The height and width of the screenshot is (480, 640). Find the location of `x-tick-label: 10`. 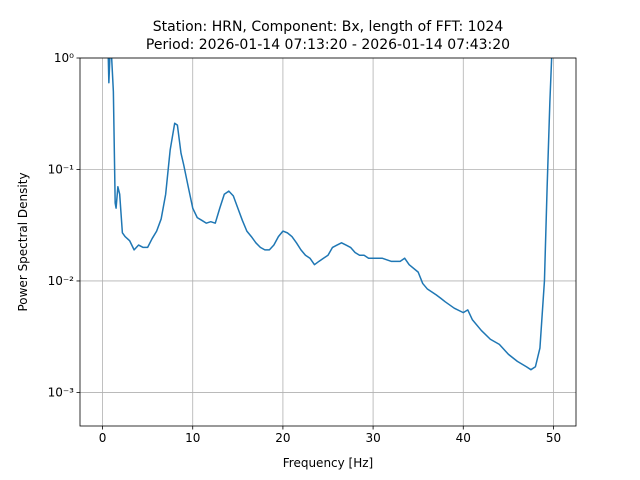

x-tick-label: 10 is located at coordinates (192, 438).